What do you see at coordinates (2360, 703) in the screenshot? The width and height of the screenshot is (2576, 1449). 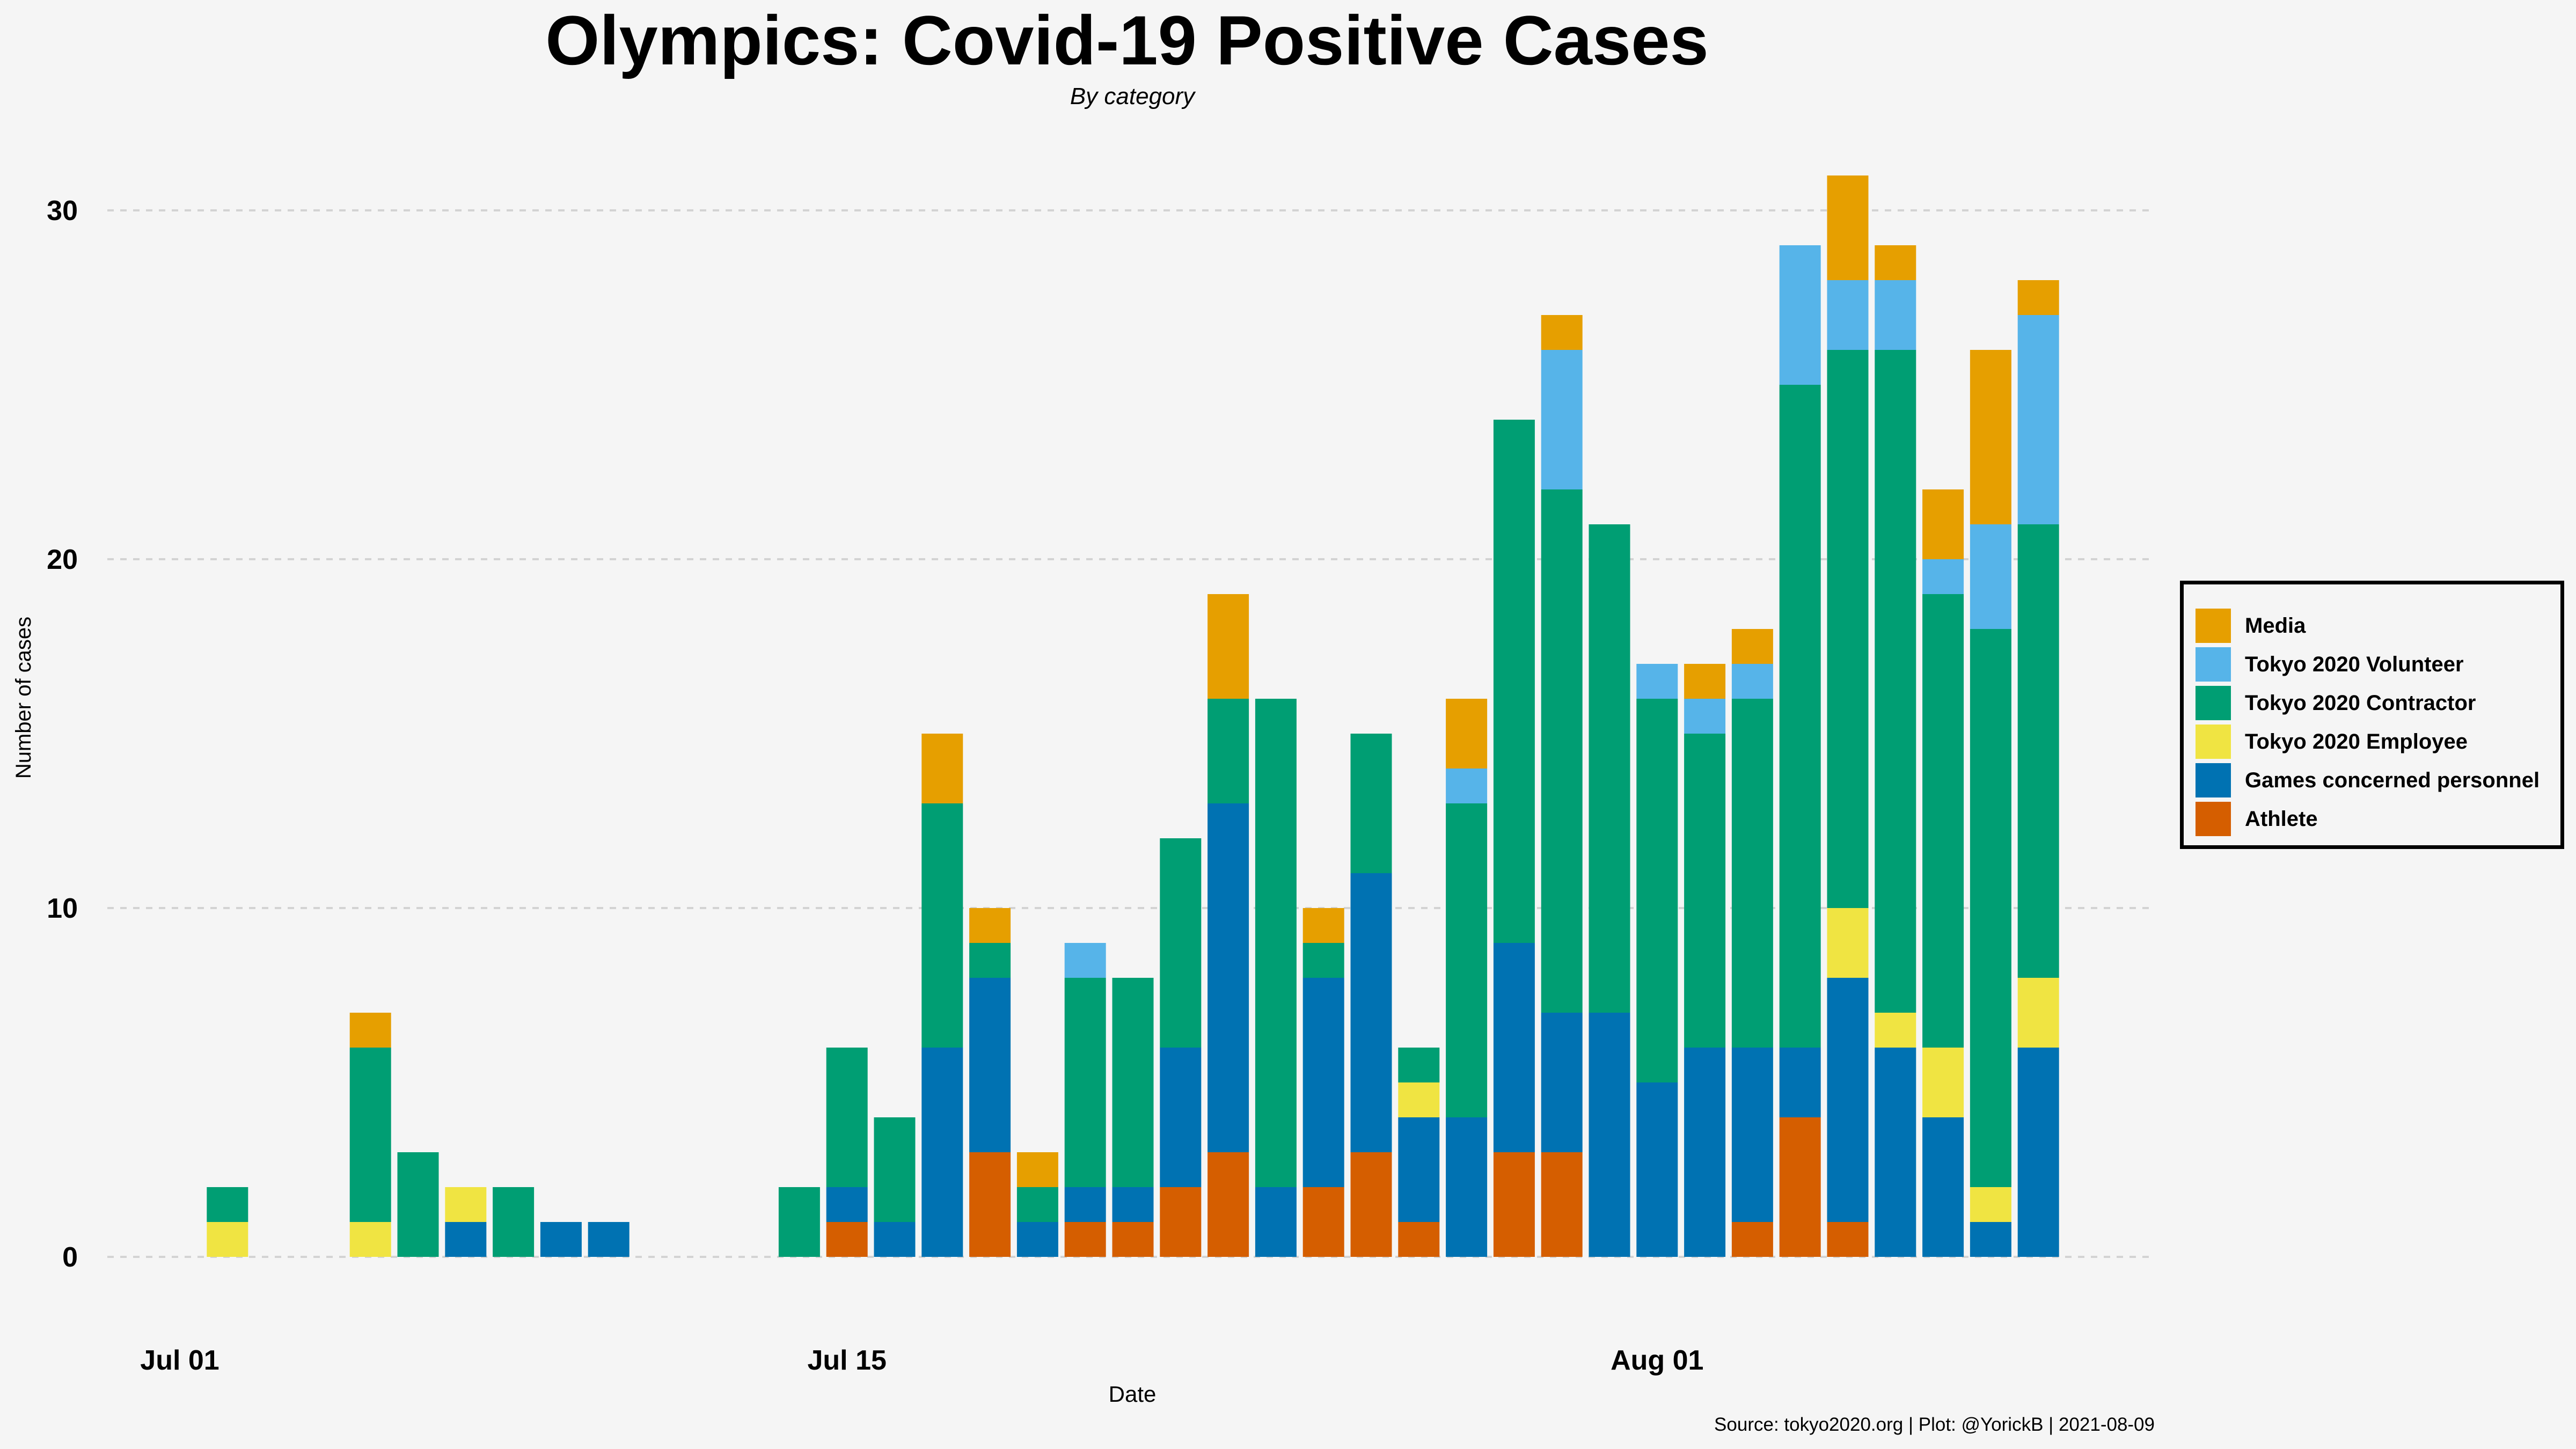 I see `legend-label: Tokyo 2020 Contractor` at bounding box center [2360, 703].